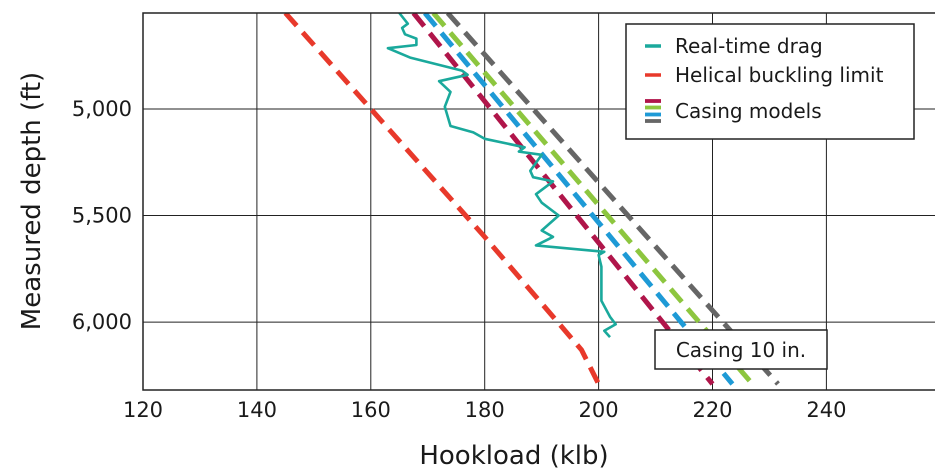 The width and height of the screenshot is (935, 470). I want to click on annotation-text: Casing 10 in., so click(741, 350).